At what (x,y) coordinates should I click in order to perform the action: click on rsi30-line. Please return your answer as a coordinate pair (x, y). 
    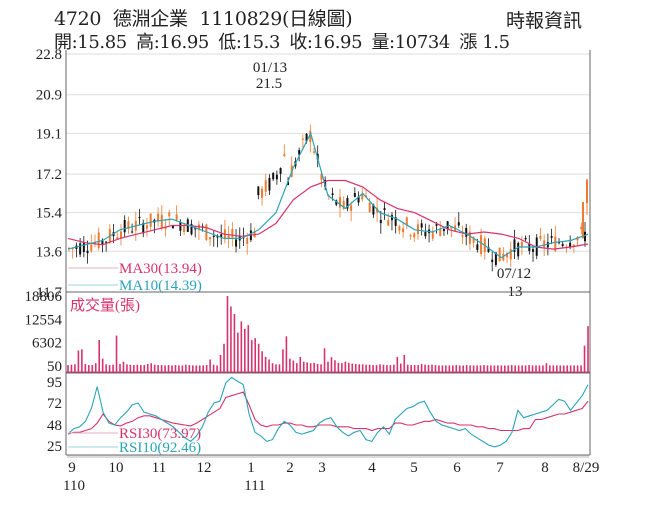
    Looking at the image, I should click on (328, 413).